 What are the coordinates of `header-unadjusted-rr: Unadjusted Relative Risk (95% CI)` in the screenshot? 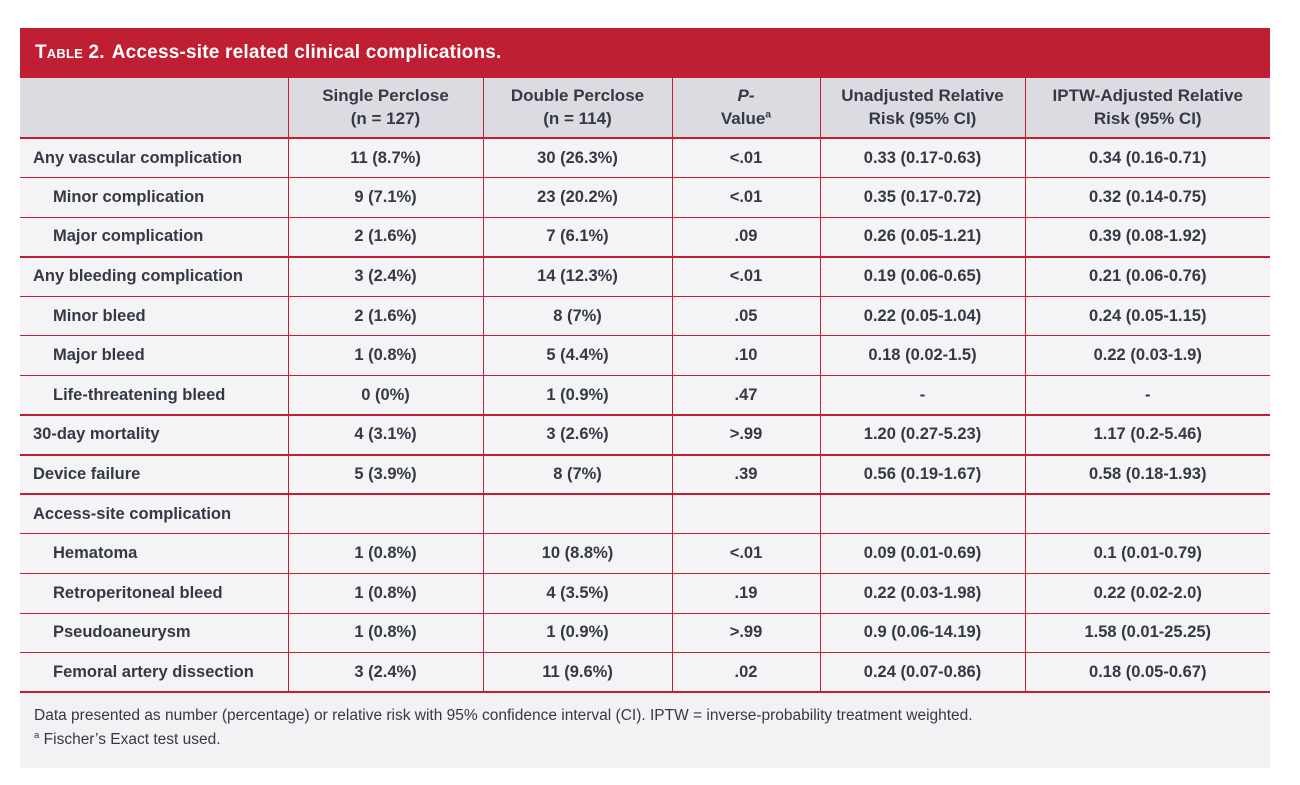 It's located at (922, 108).